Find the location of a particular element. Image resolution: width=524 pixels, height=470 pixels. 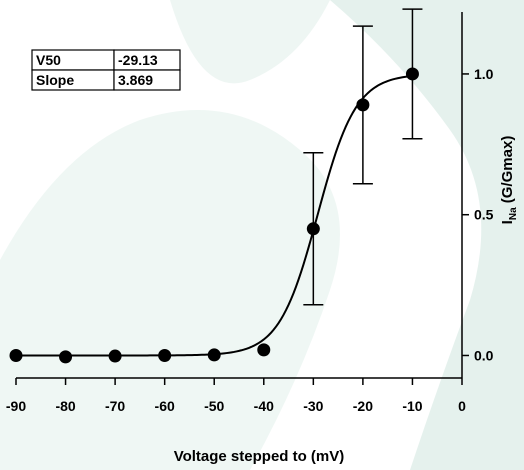

x-tick-label: -30 is located at coordinates (313, 406).